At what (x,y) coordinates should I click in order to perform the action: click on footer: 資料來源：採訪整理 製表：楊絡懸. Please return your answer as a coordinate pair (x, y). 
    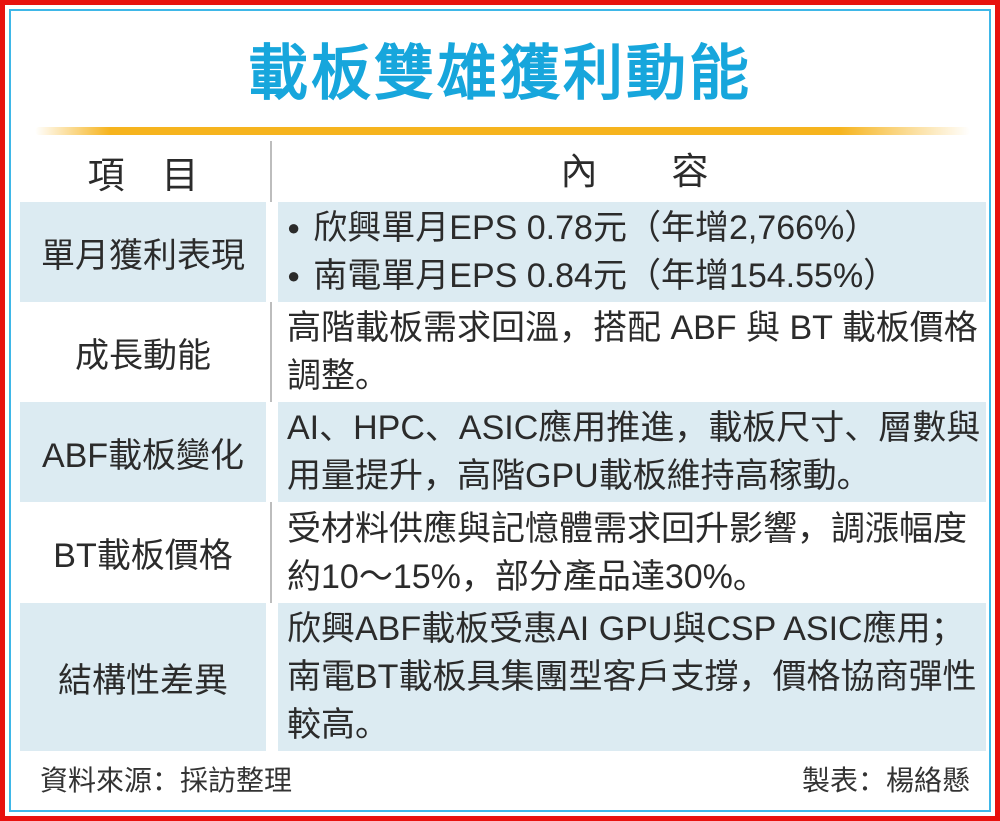
    Looking at the image, I should click on (505, 779).